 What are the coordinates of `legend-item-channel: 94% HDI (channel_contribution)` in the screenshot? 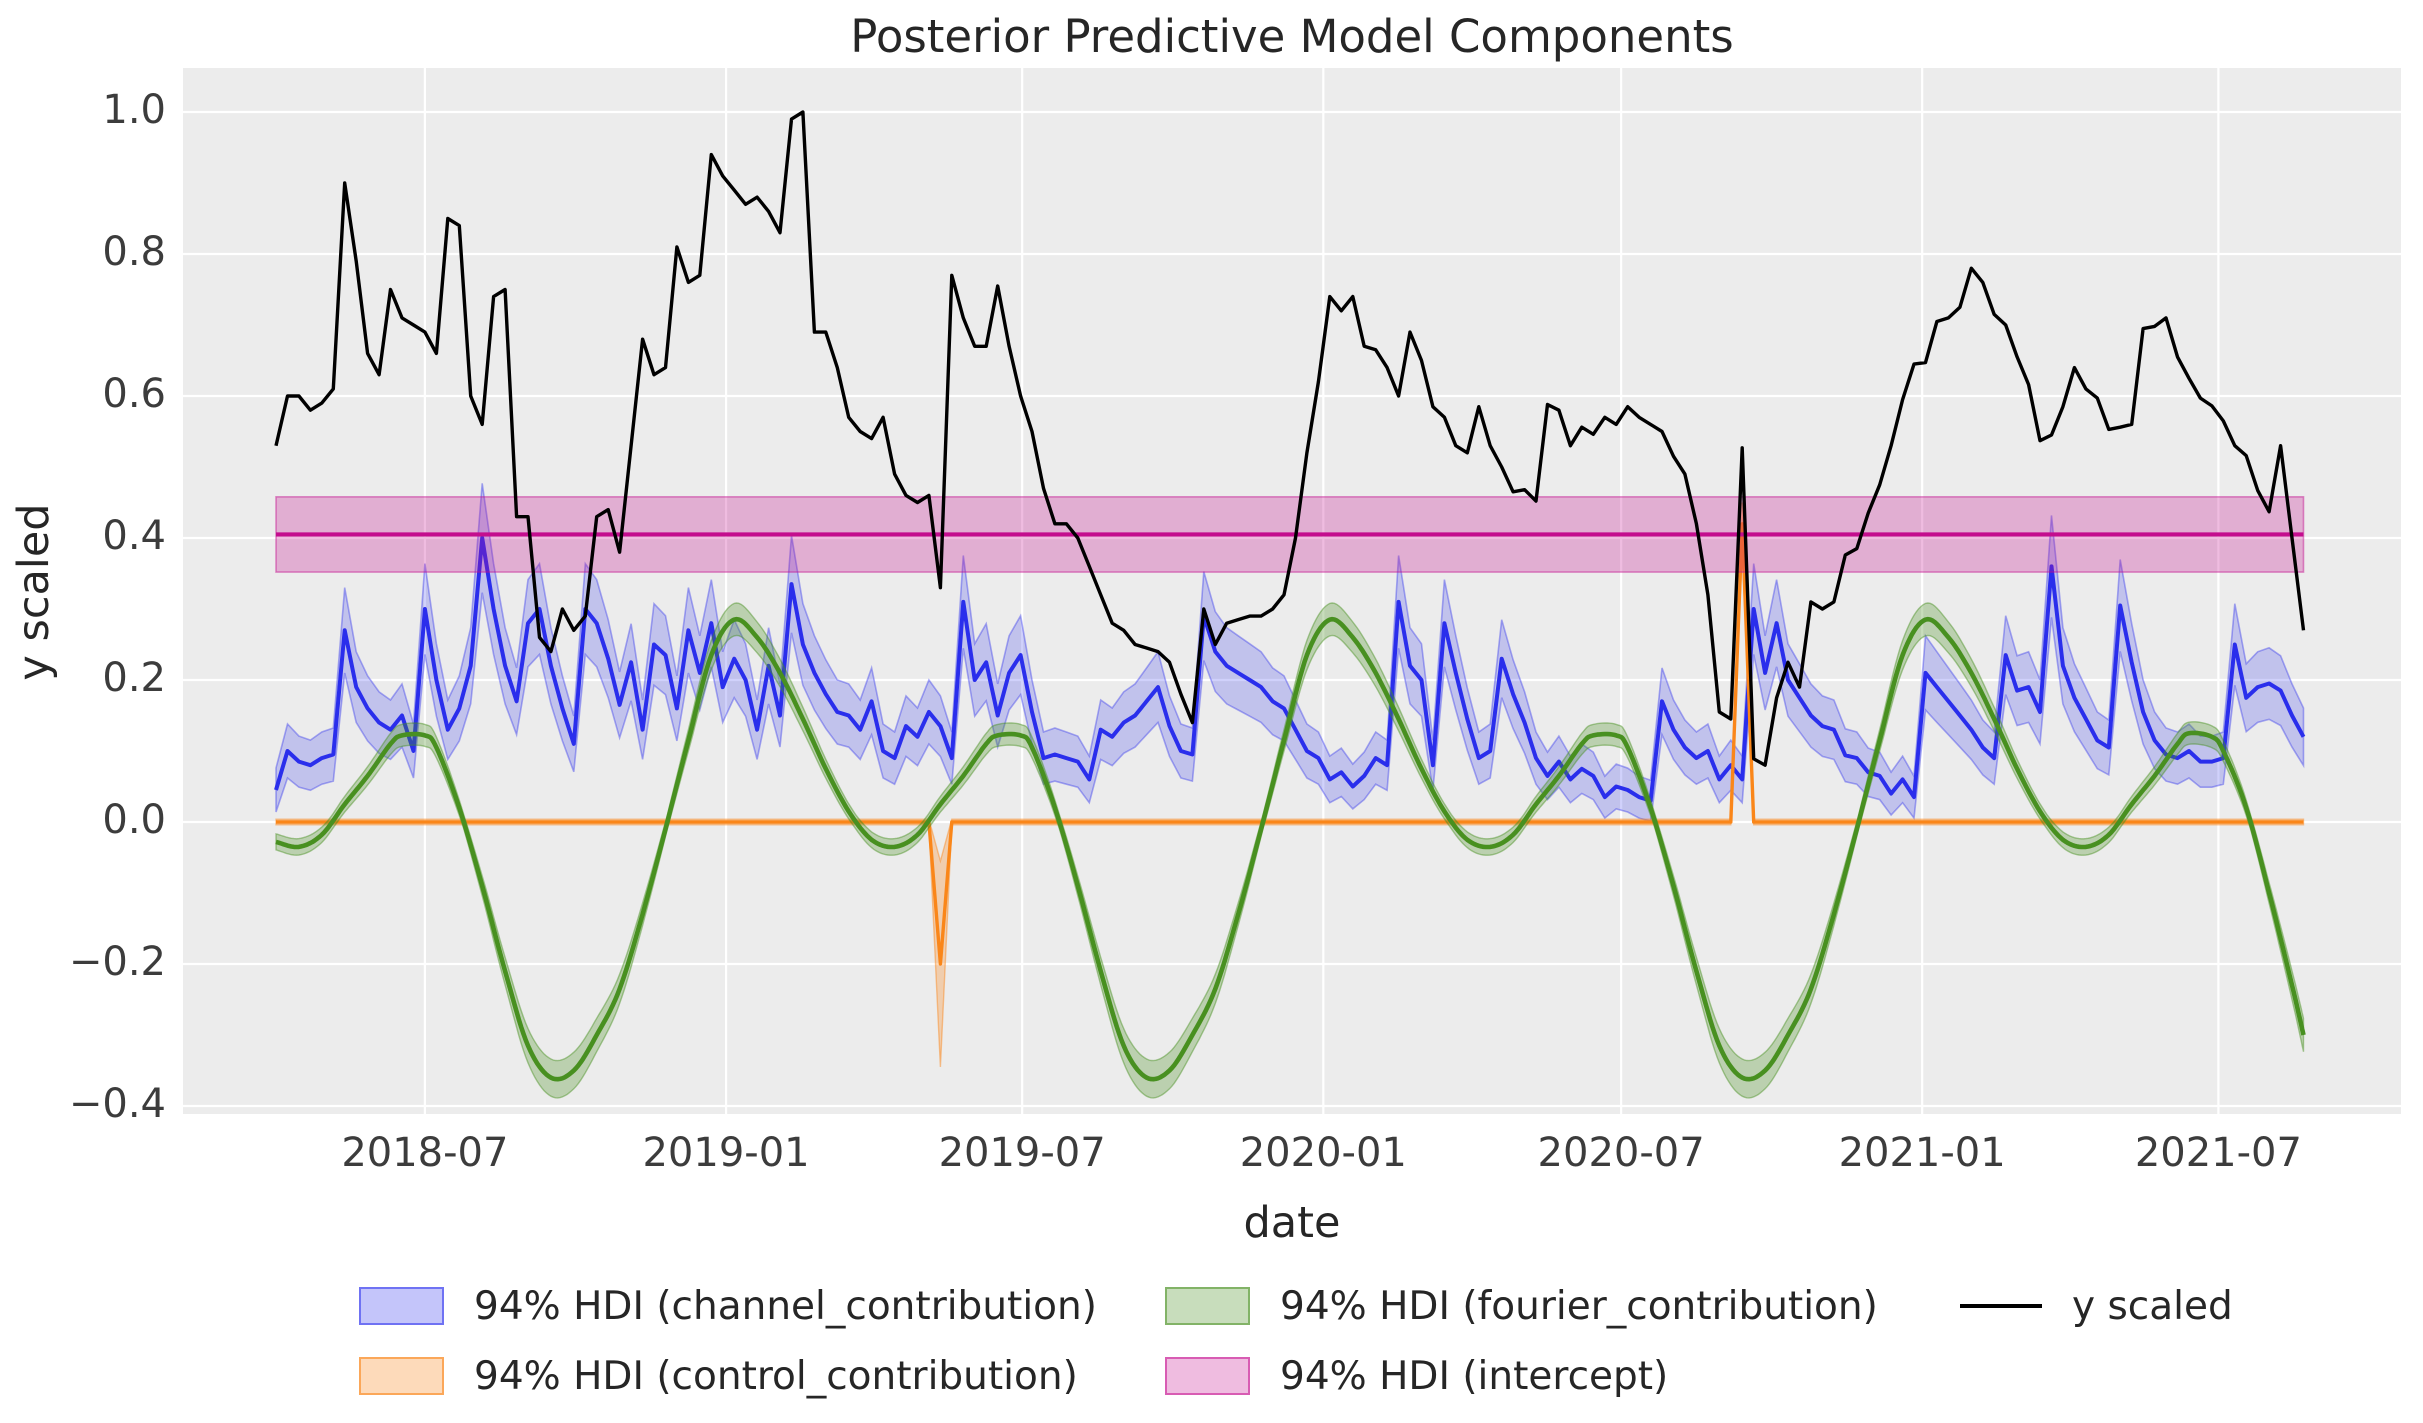 It's located at (728, 1306).